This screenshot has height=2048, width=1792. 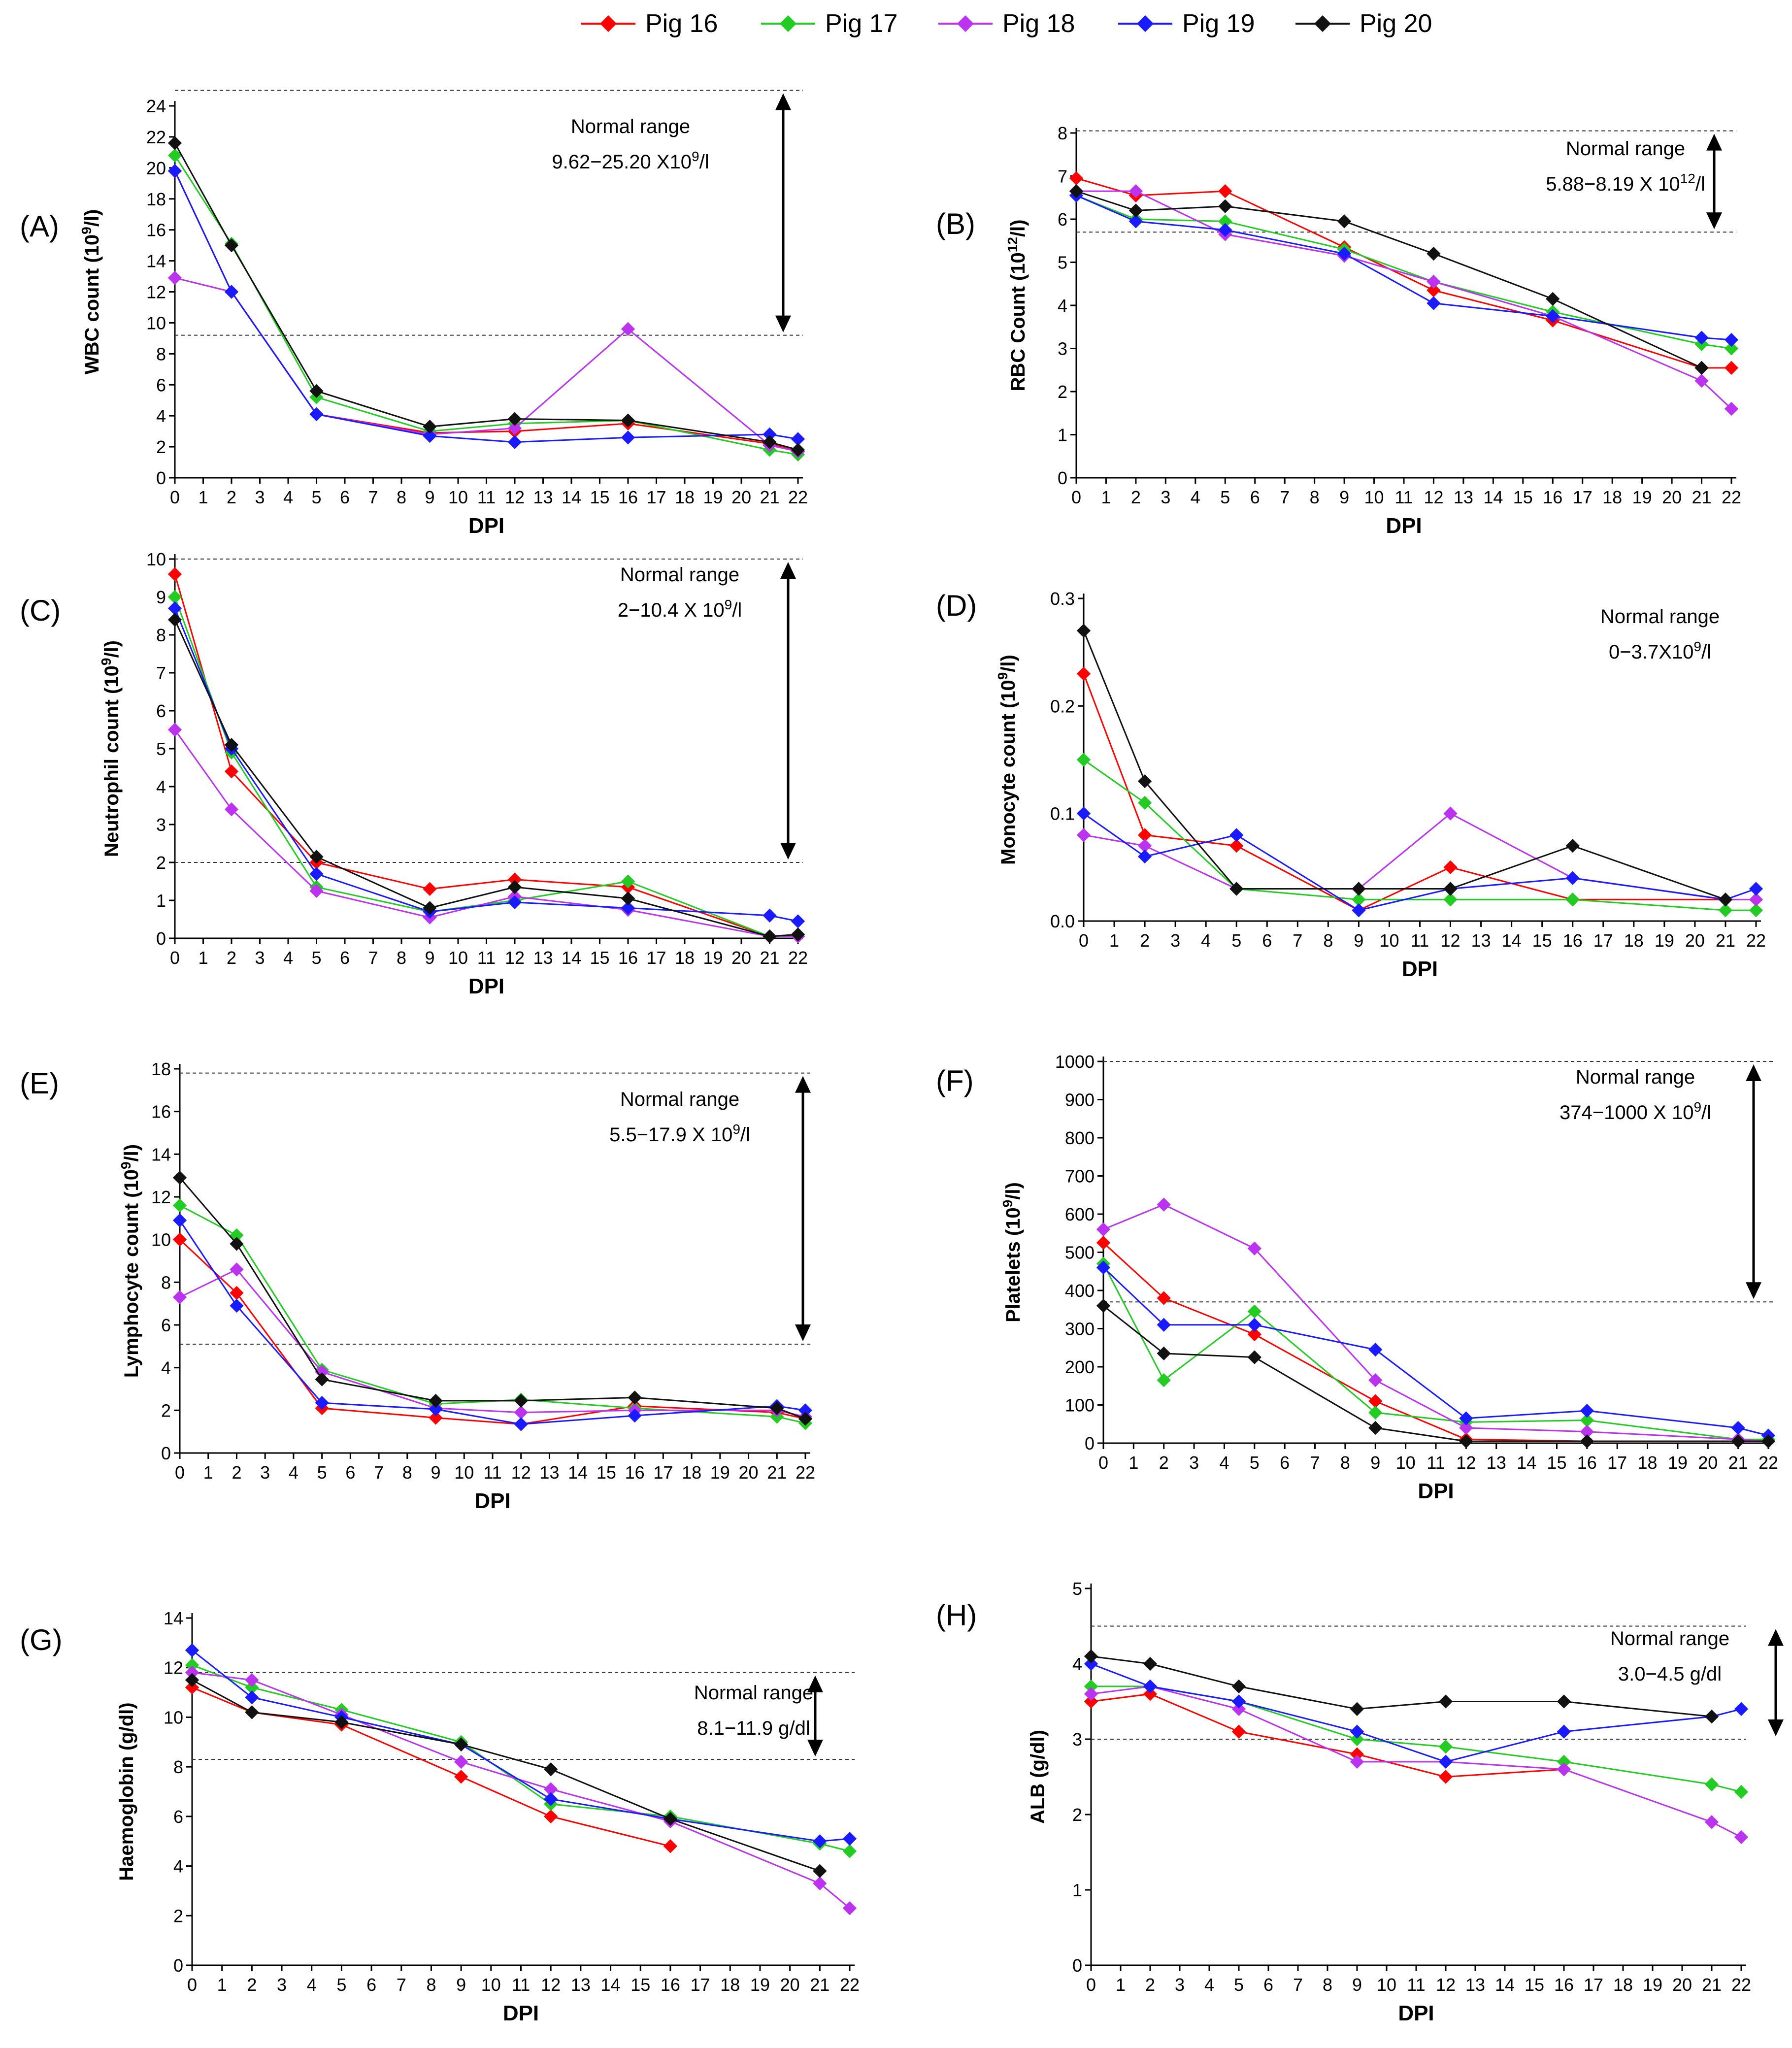 I want to click on panel-label: (A), so click(x=39, y=226).